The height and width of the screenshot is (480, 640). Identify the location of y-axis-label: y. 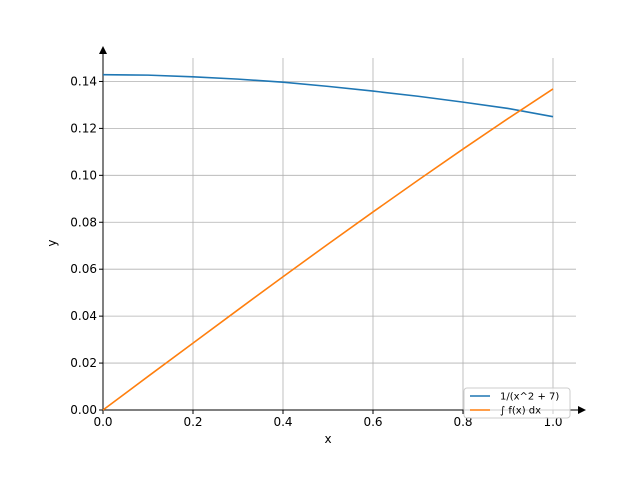
(52, 242).